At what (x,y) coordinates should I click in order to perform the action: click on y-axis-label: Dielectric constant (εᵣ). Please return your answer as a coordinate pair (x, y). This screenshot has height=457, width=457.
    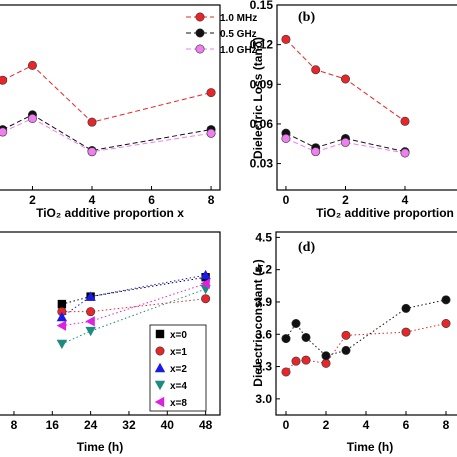
    Looking at the image, I should click on (258, 322).